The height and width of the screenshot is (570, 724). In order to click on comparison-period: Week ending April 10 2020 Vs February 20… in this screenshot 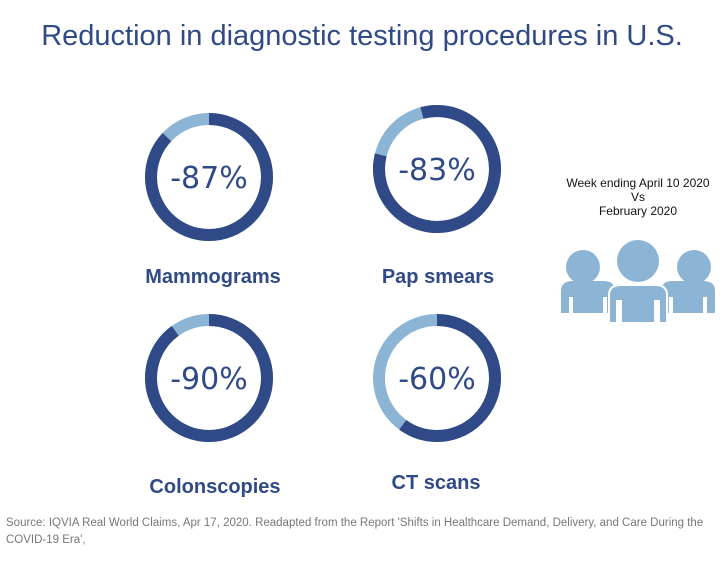, I will do `click(638, 197)`.